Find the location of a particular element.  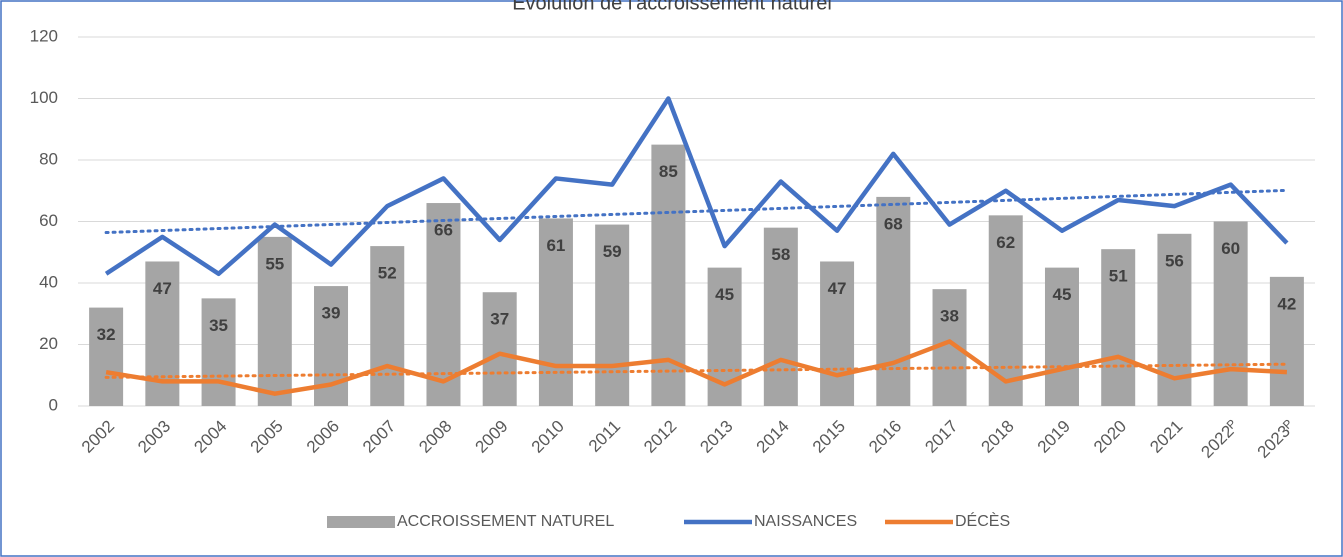

data-label: 60 is located at coordinates (1230, 248).